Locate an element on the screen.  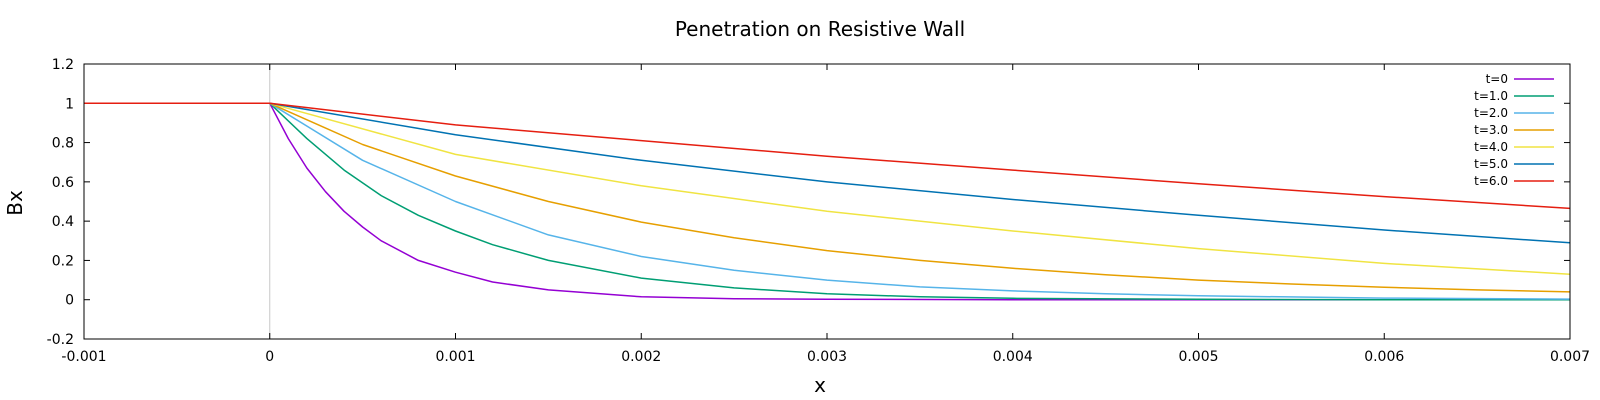
y-tick-label: 0.4 is located at coordinates (63, 222).